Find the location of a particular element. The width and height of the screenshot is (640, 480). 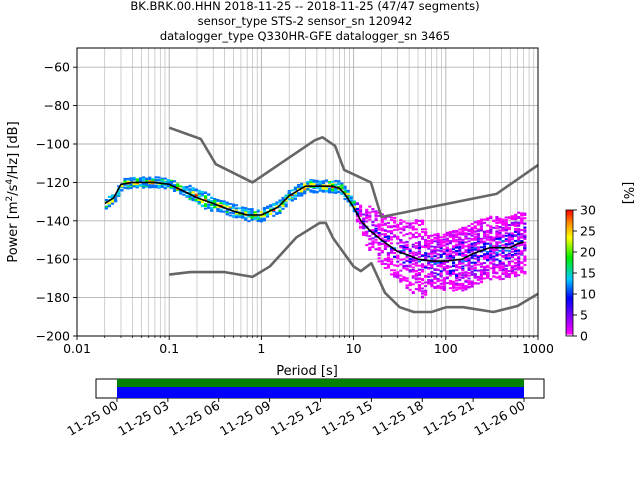

y-tick-label: −120 is located at coordinates (53, 182).